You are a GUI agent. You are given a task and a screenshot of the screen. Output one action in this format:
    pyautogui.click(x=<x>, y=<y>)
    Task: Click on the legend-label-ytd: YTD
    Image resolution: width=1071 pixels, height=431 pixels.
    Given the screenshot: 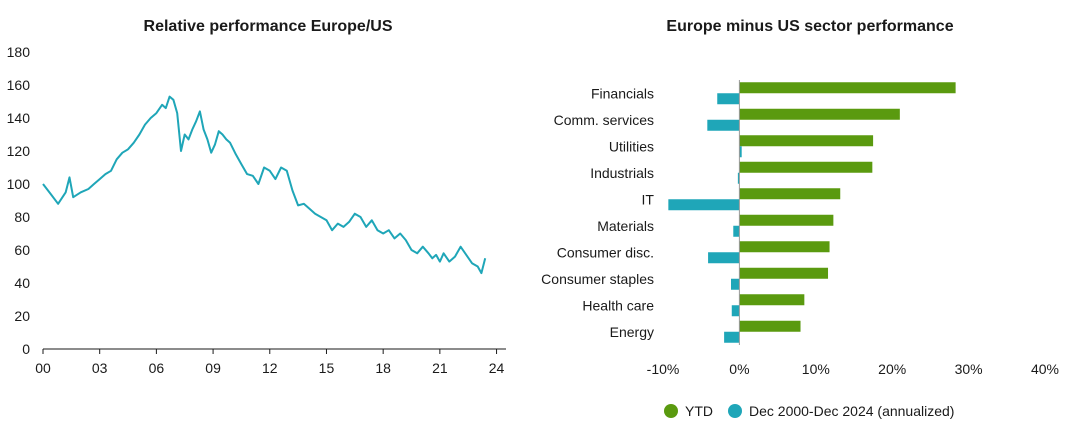 What is the action you would take?
    pyautogui.click(x=699, y=411)
    